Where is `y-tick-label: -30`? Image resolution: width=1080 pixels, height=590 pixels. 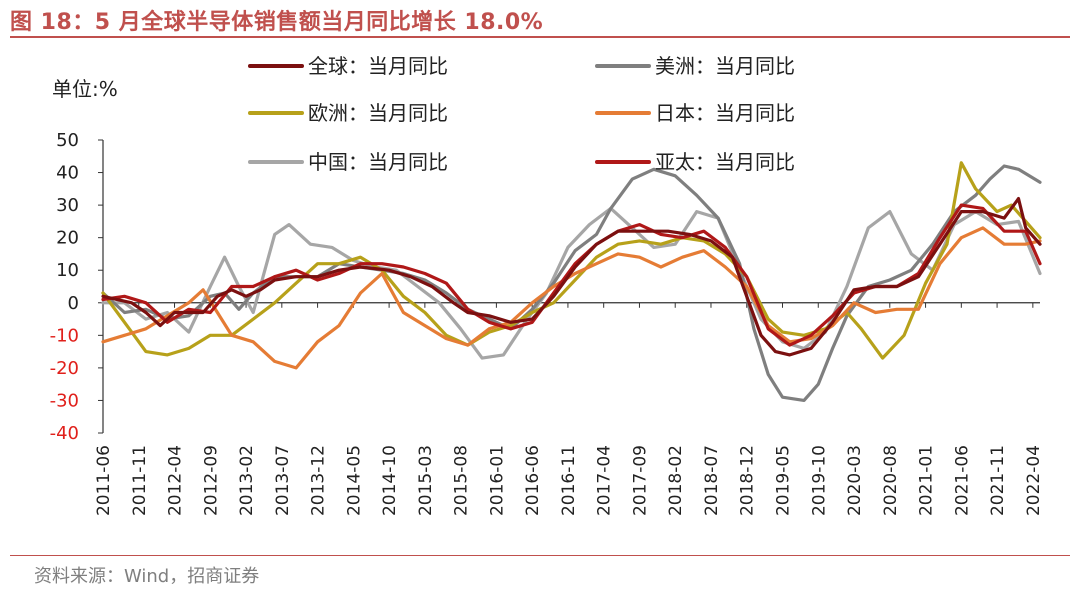 y-tick-label: -30 is located at coordinates (64, 400).